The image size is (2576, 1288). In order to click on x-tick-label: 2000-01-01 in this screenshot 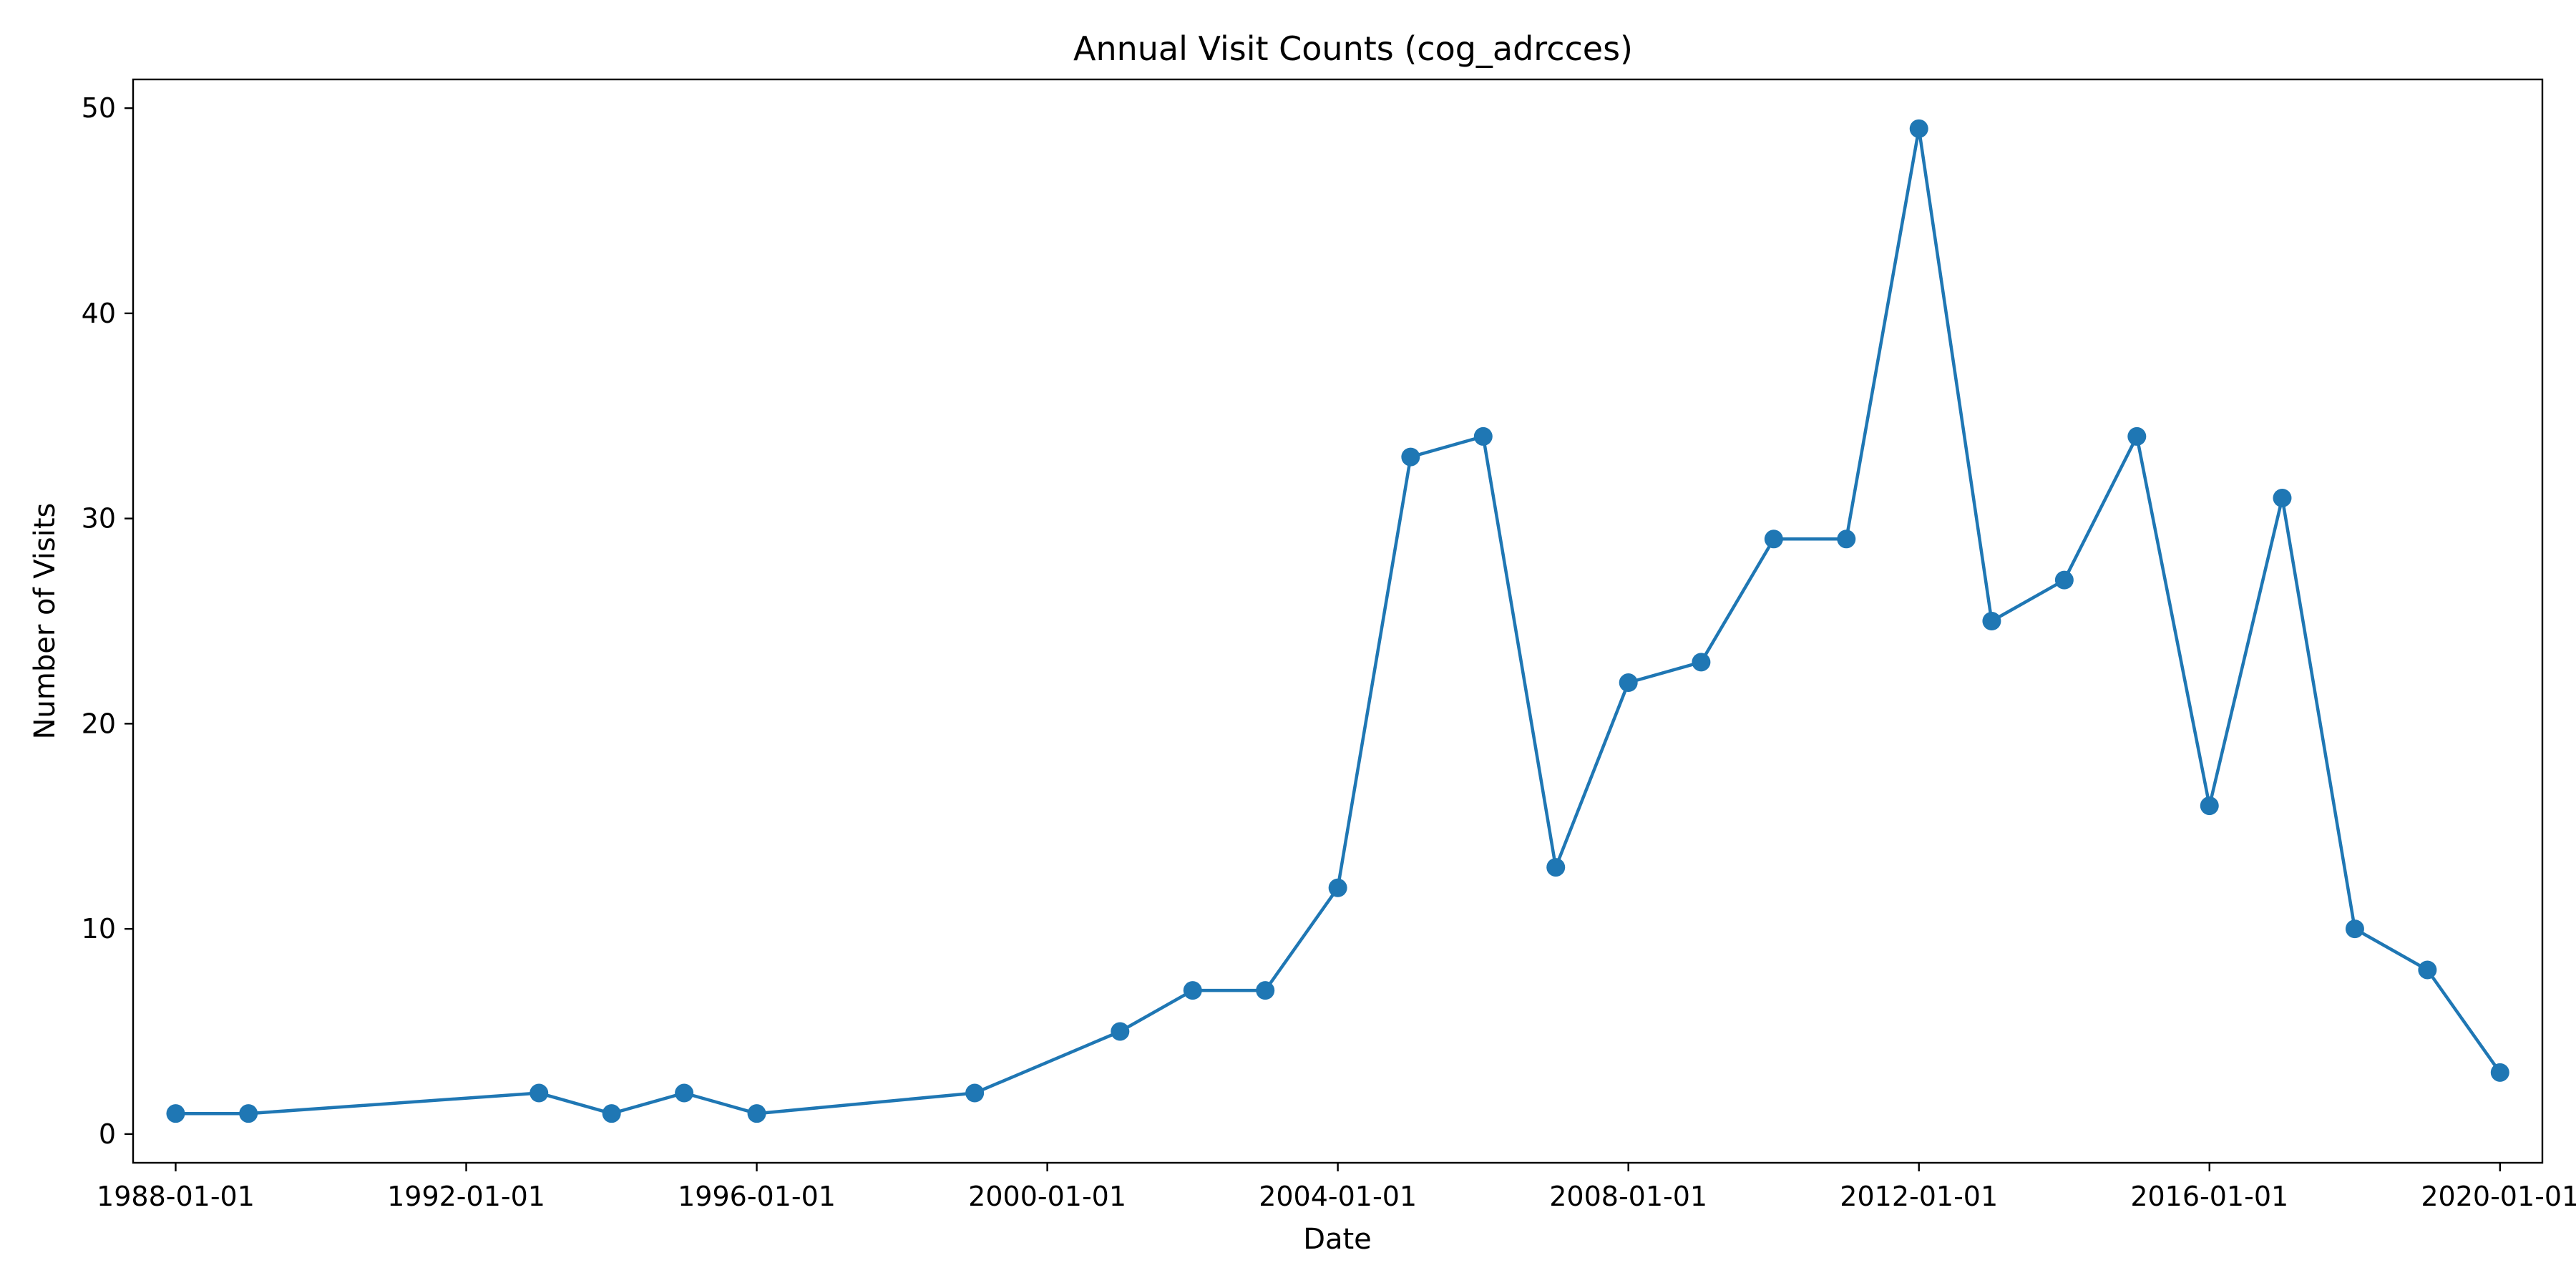, I will do `click(1047, 1196)`.